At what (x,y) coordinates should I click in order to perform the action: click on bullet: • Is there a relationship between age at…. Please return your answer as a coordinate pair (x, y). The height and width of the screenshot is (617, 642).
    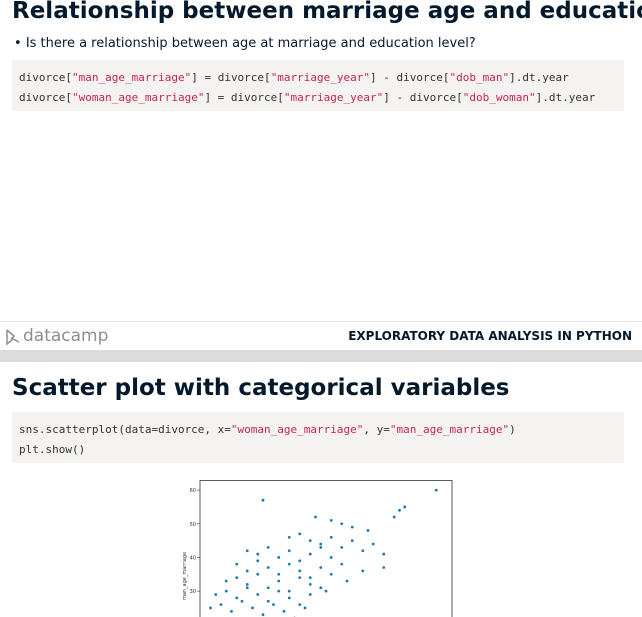
    Looking at the image, I should click on (245, 43).